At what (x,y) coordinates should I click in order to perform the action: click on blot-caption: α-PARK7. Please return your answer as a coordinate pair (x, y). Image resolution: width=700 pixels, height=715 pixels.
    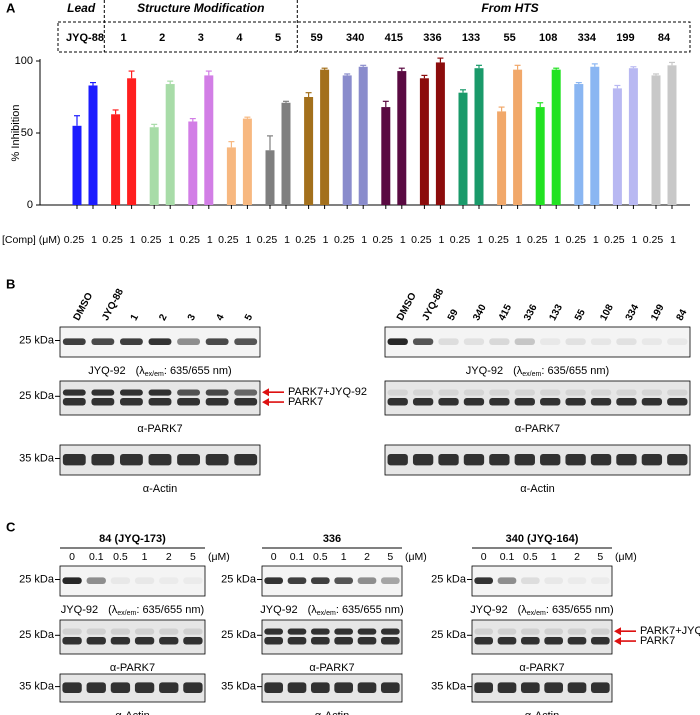
    Looking at the image, I should click on (132, 668).